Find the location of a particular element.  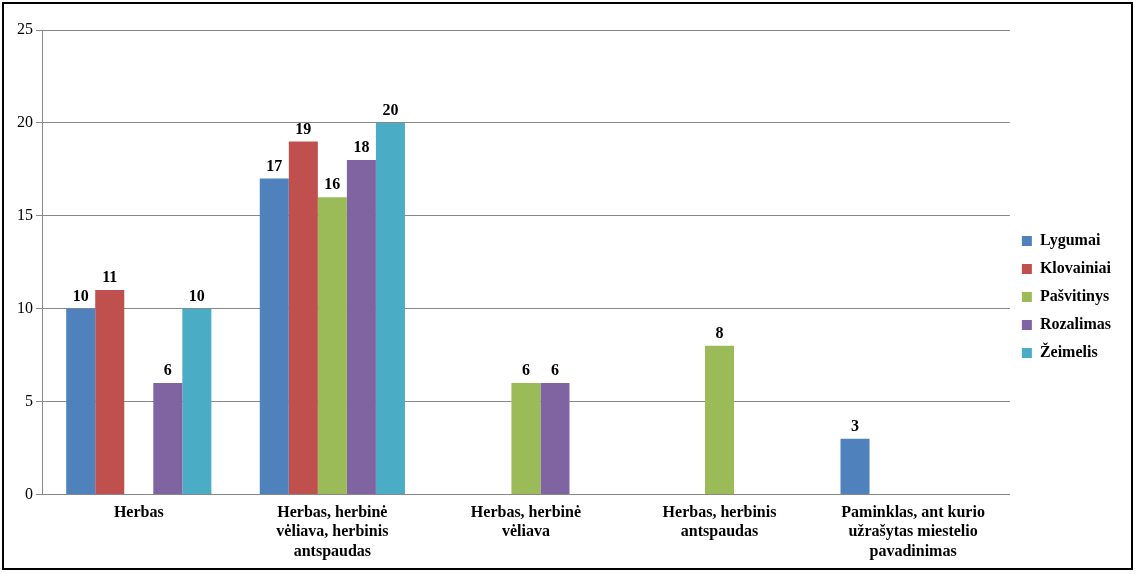

legend-label: Rozalimas is located at coordinates (1075, 324).